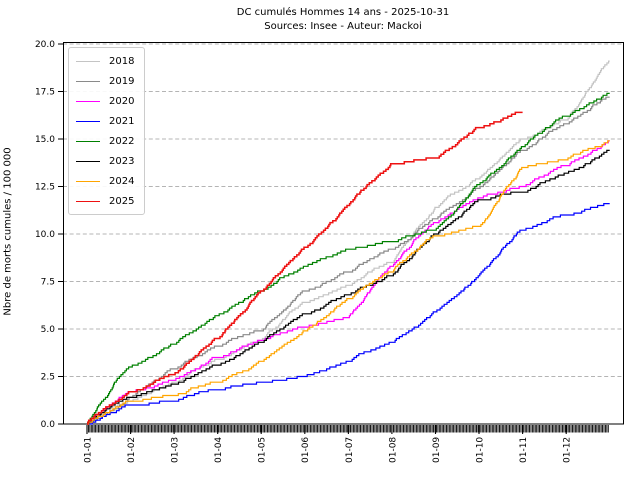 The height and width of the screenshot is (480, 640). What do you see at coordinates (45, 93) in the screenshot?
I see `ytick-label: 17.5` at bounding box center [45, 93].